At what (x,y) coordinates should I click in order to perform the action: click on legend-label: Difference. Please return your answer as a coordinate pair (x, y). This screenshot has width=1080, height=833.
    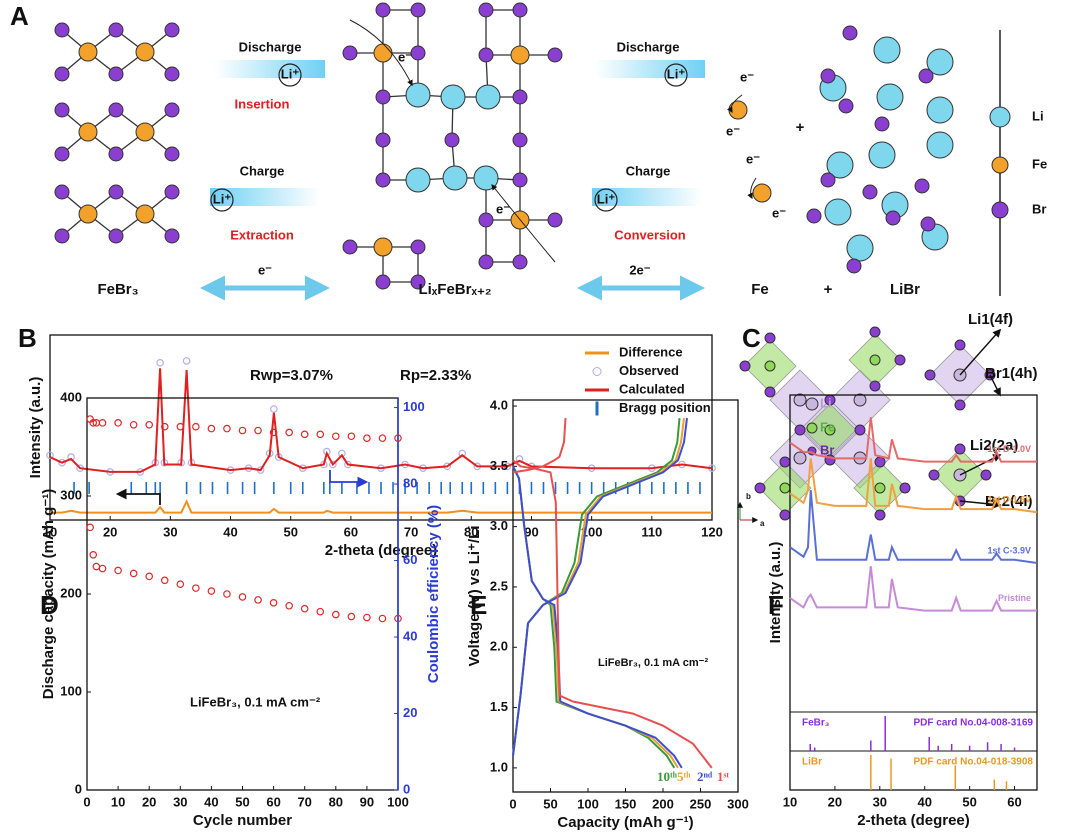
    Looking at the image, I should click on (651, 351).